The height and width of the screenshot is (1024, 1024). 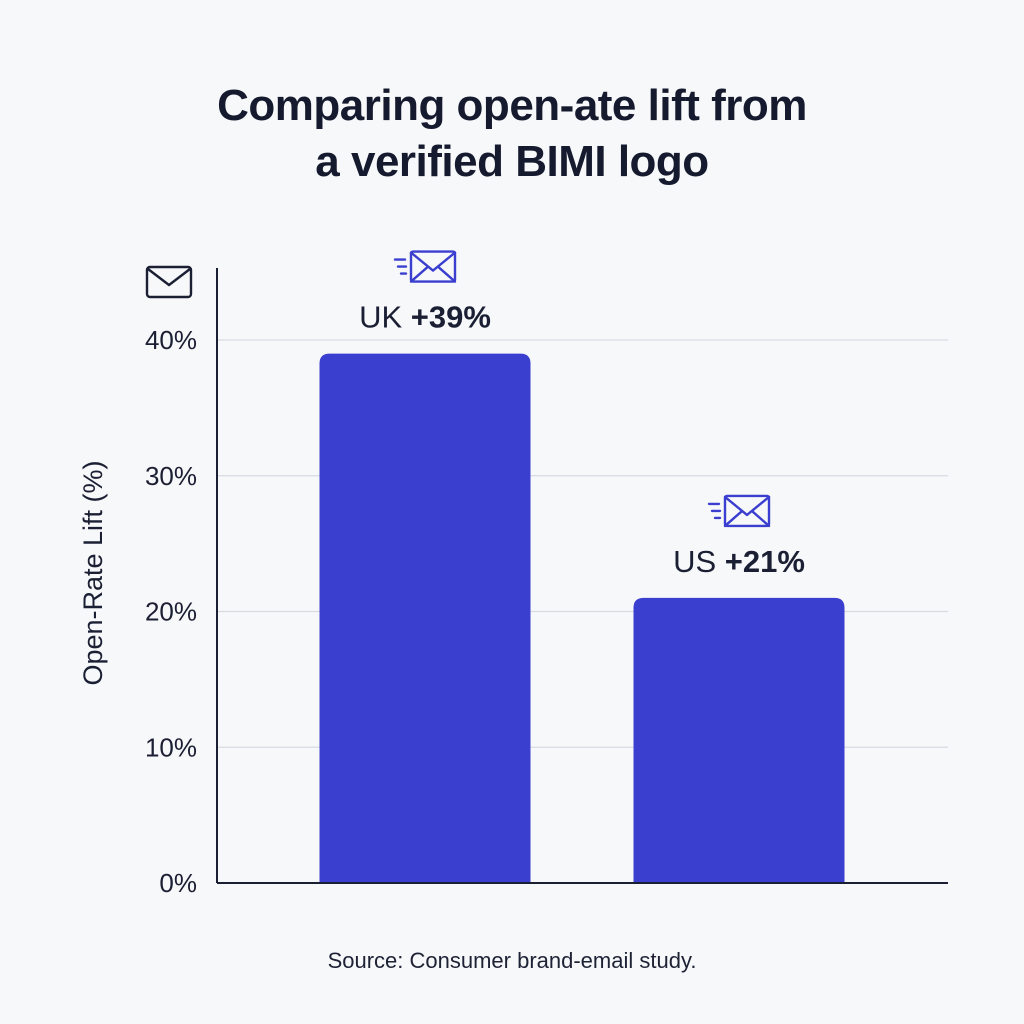 I want to click on data-label-us: US +21%, so click(x=739, y=561).